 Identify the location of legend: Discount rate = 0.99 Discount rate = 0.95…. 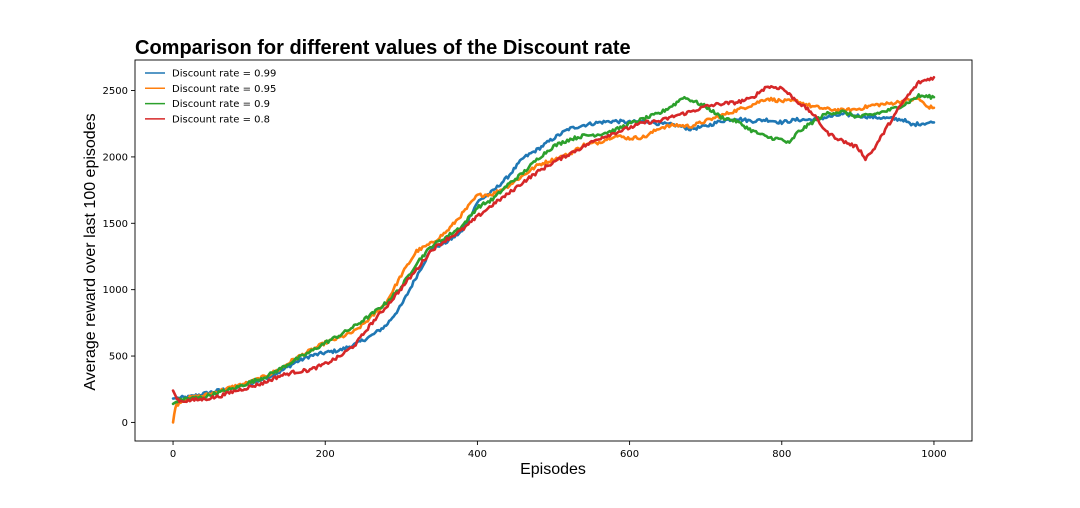
(210, 97).